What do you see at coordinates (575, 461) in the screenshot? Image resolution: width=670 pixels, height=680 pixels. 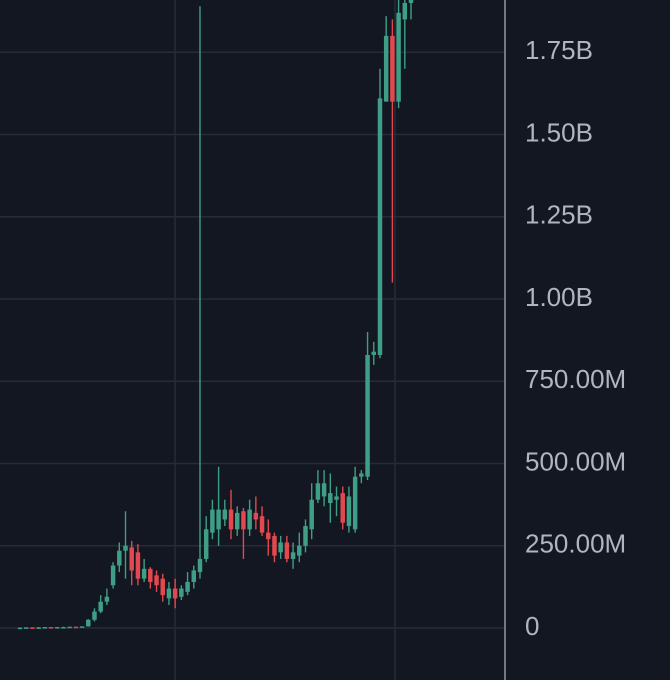 I see `y-tick-label: 500.00M` at bounding box center [575, 461].